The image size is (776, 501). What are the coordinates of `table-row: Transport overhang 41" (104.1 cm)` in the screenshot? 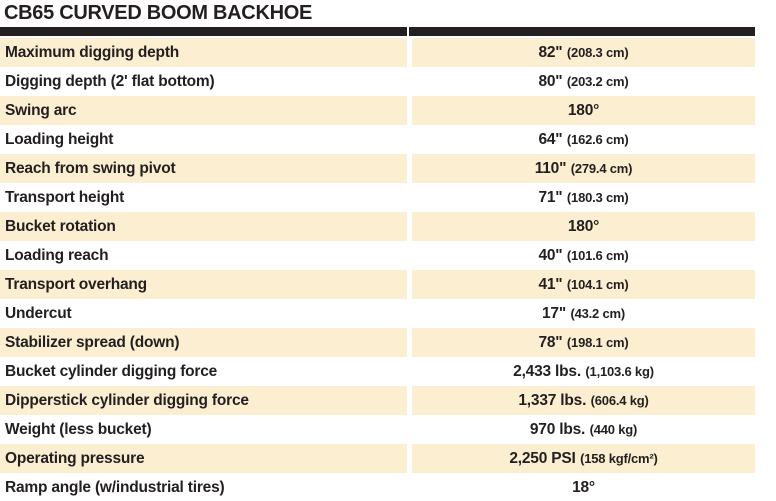 It's located at (377, 284).